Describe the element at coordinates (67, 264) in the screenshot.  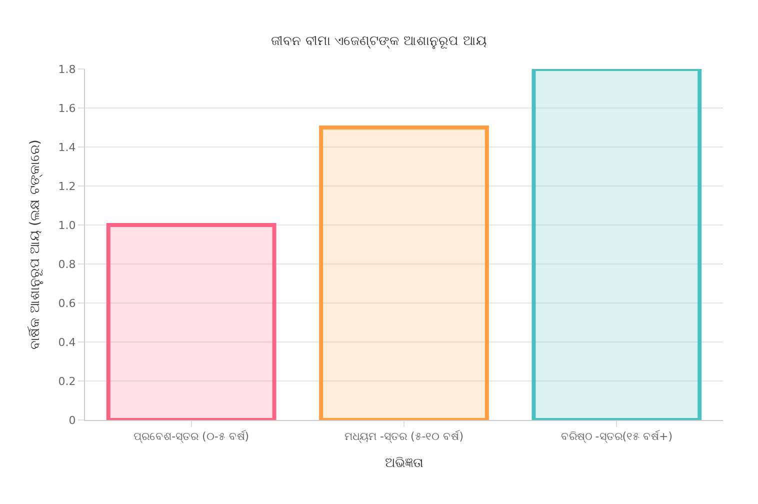
I see `y-tick-label: 0.8` at that location.